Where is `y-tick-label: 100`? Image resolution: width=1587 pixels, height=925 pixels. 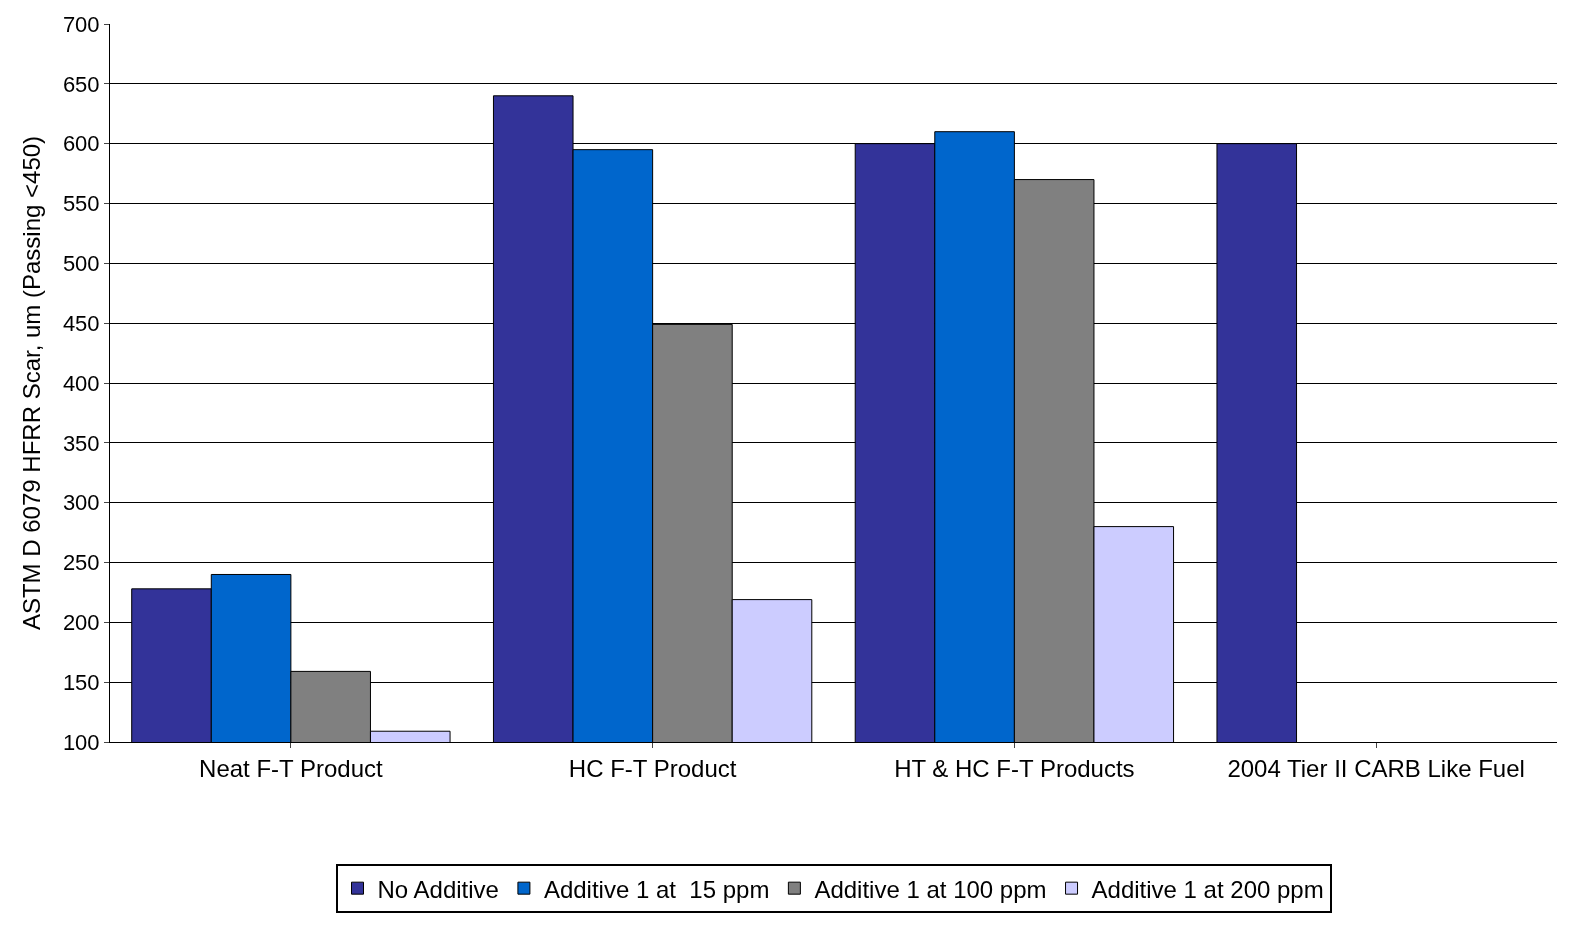
y-tick-label: 100 is located at coordinates (81, 742).